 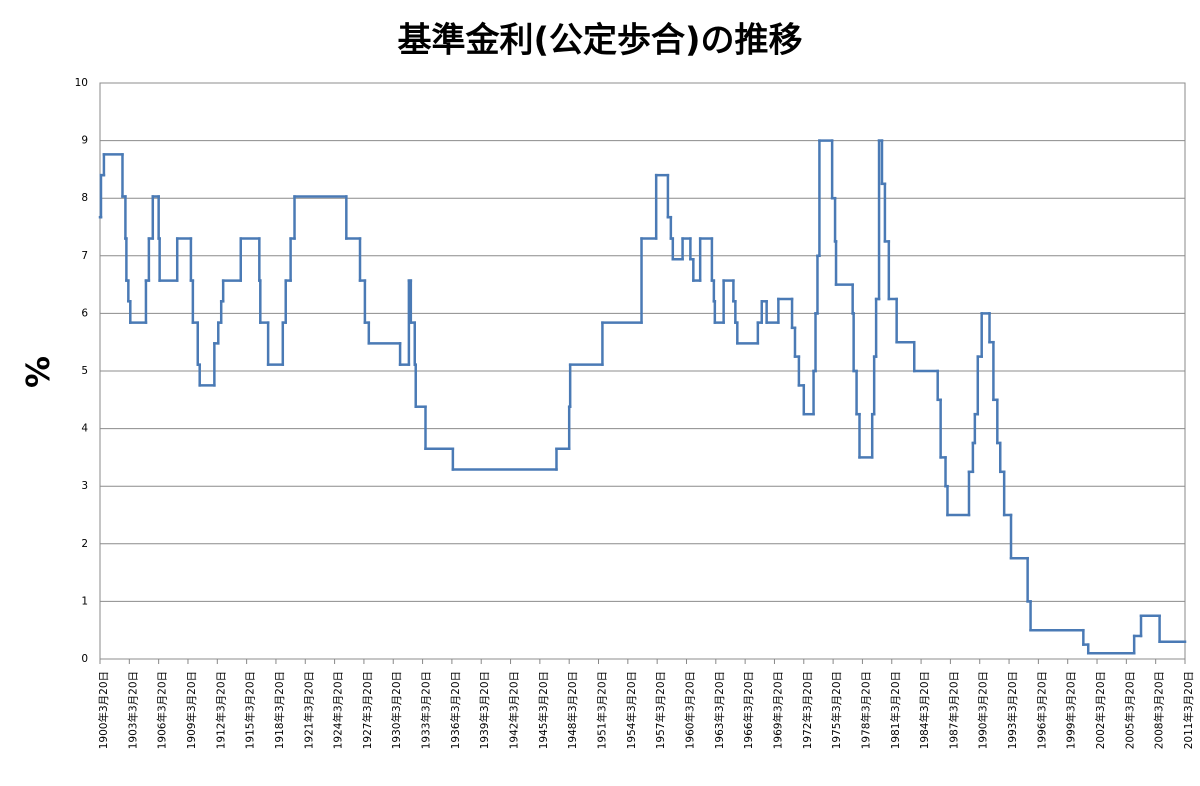 I want to click on y-tick-label: 5, so click(x=84, y=371).